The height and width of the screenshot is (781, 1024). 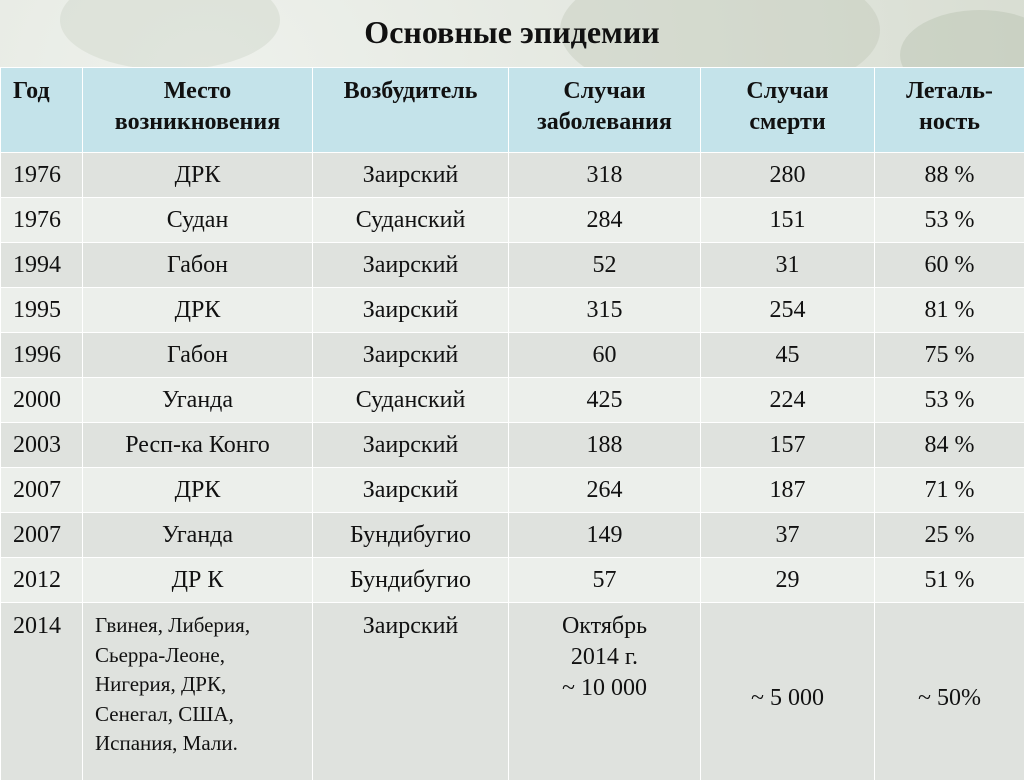 What do you see at coordinates (788, 110) in the screenshot?
I see `header-deaths: Случаи смерти` at bounding box center [788, 110].